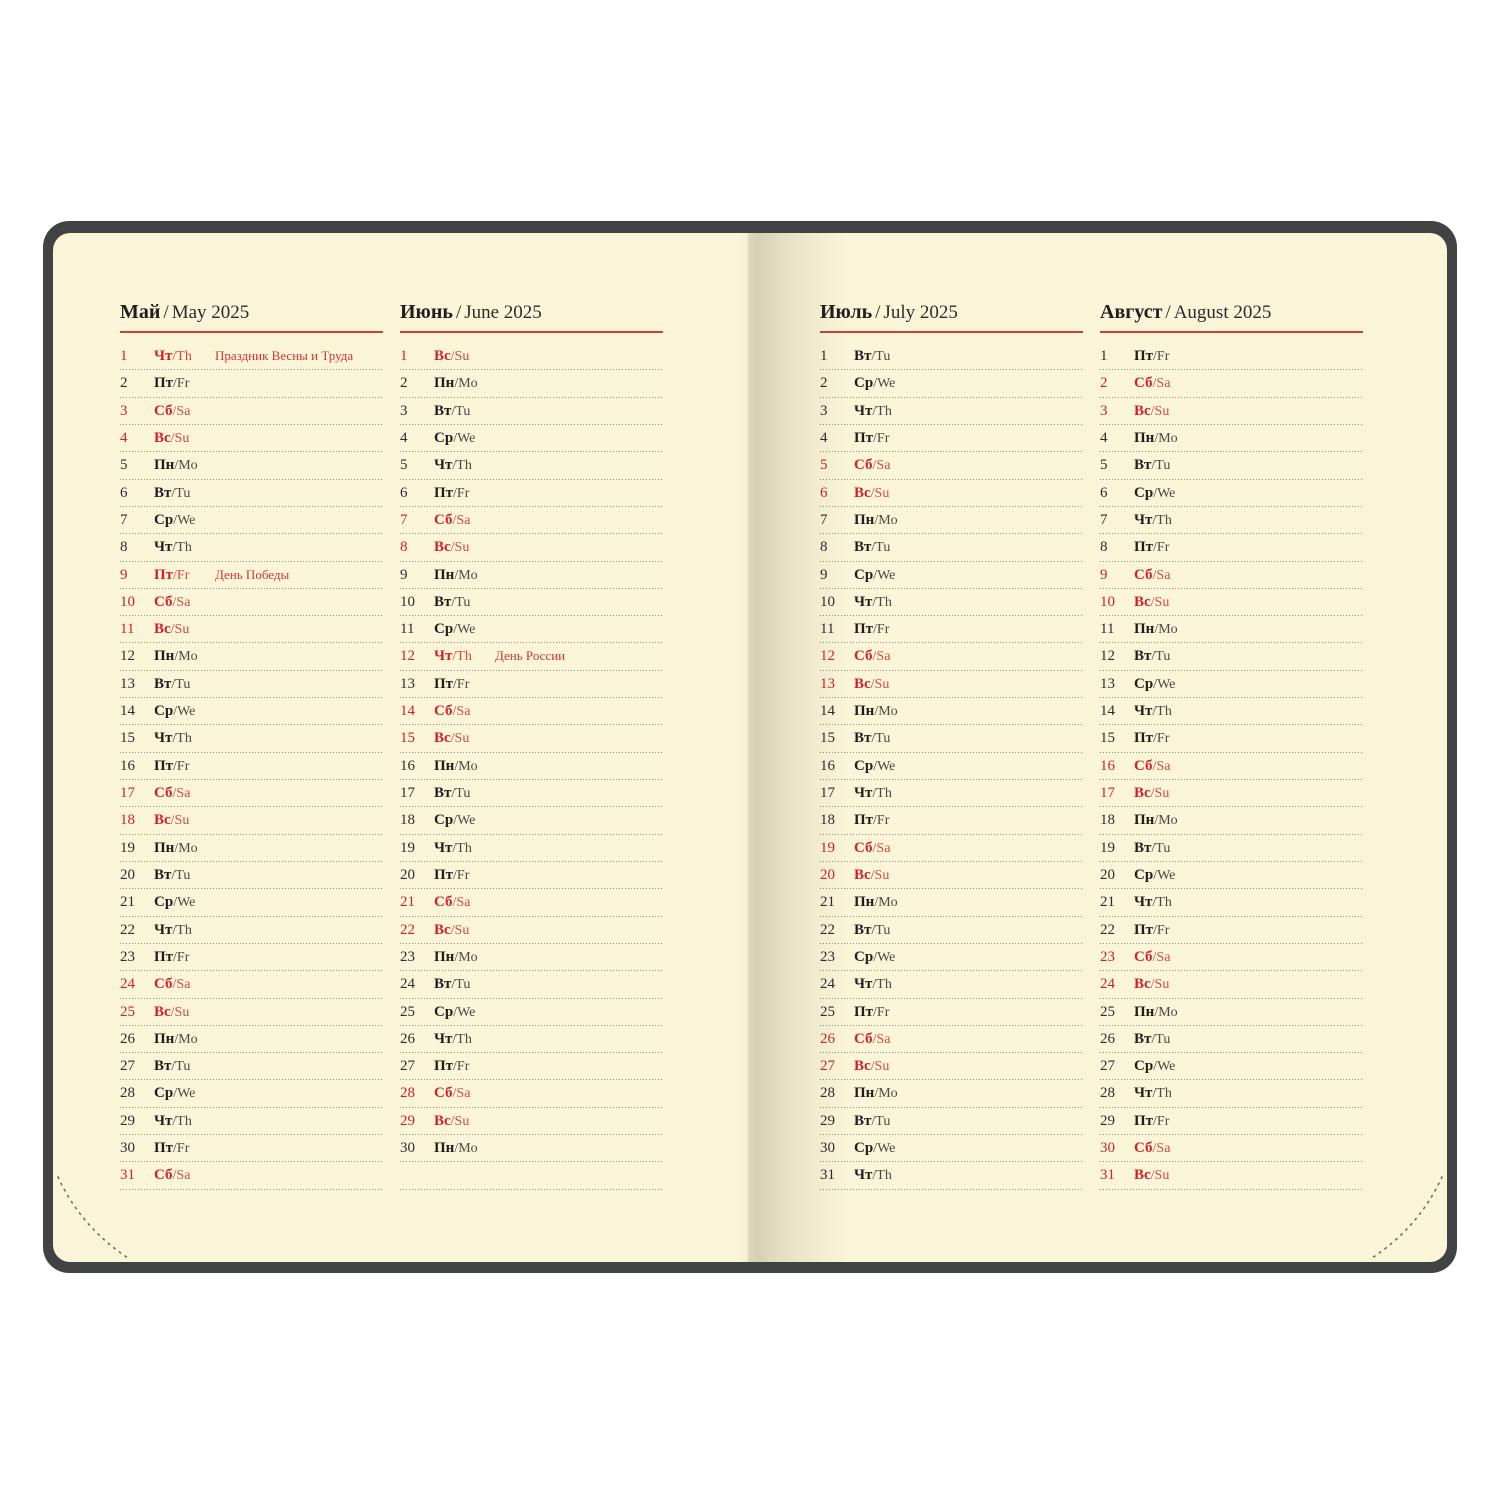  I want to click on calendar-day-row: 28 Сб/Sa, so click(531, 1094).